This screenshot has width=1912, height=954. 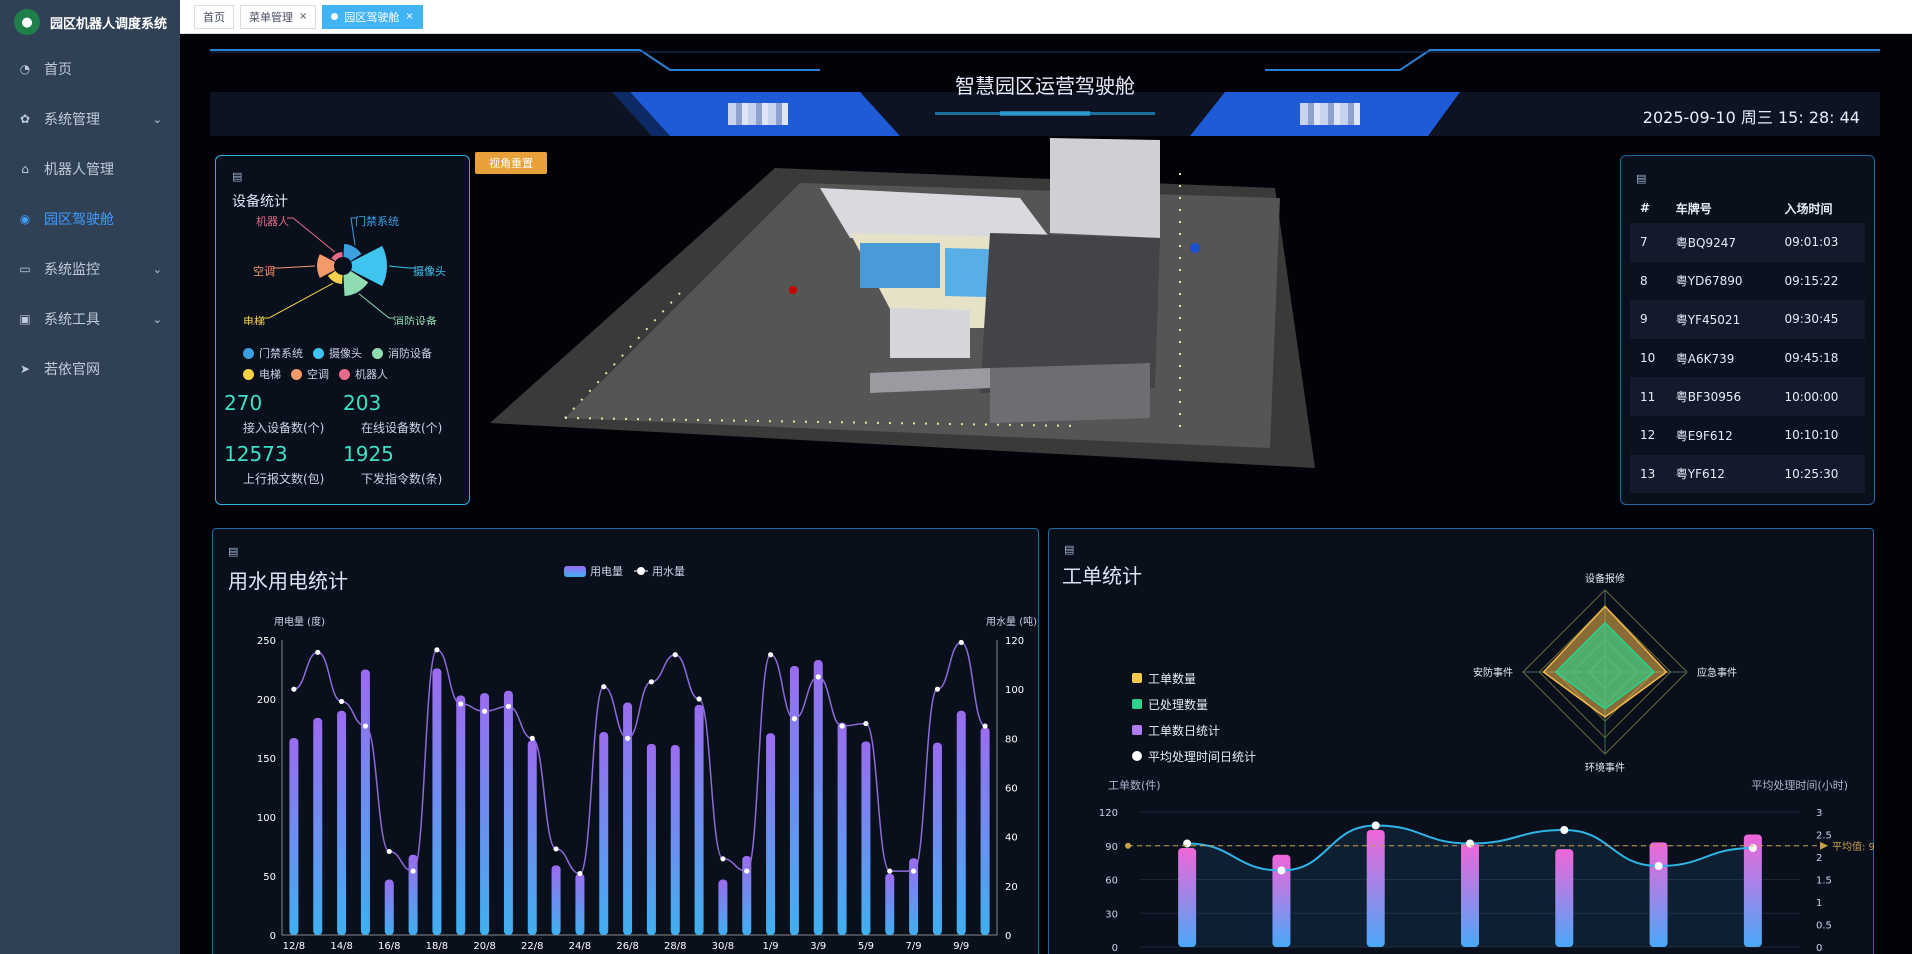 What do you see at coordinates (1011, 789) in the screenshot?
I see `y2-tick-label: 60` at bounding box center [1011, 789].